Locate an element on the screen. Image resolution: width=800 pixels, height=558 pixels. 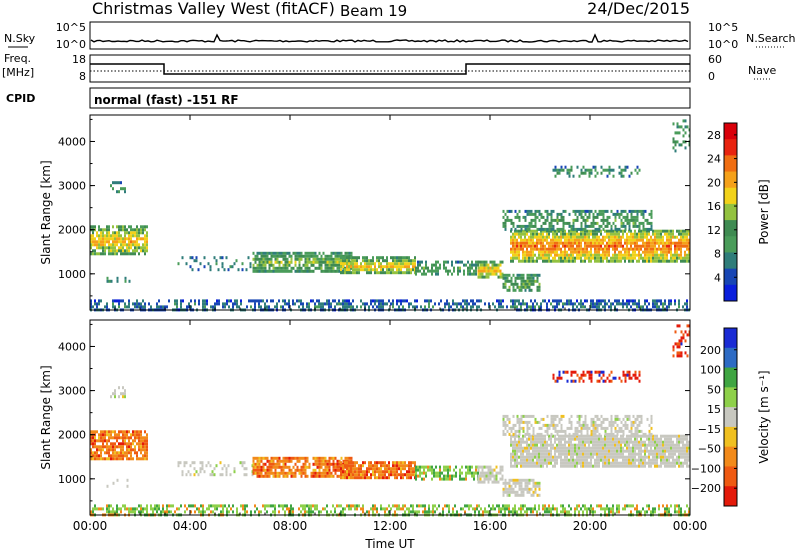
nsearch-label: N.Search is located at coordinates (771, 38).